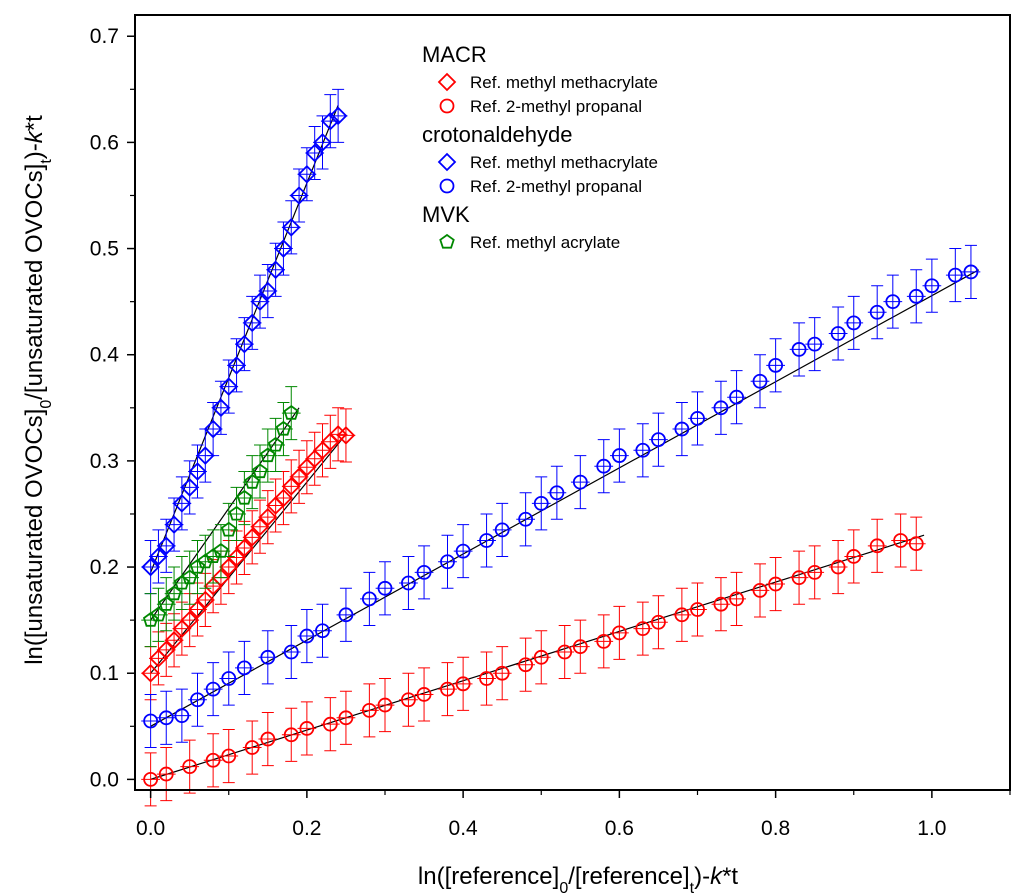 The width and height of the screenshot is (1021, 895). What do you see at coordinates (225, 514) in the screenshot?
I see `fit-line` at bounding box center [225, 514].